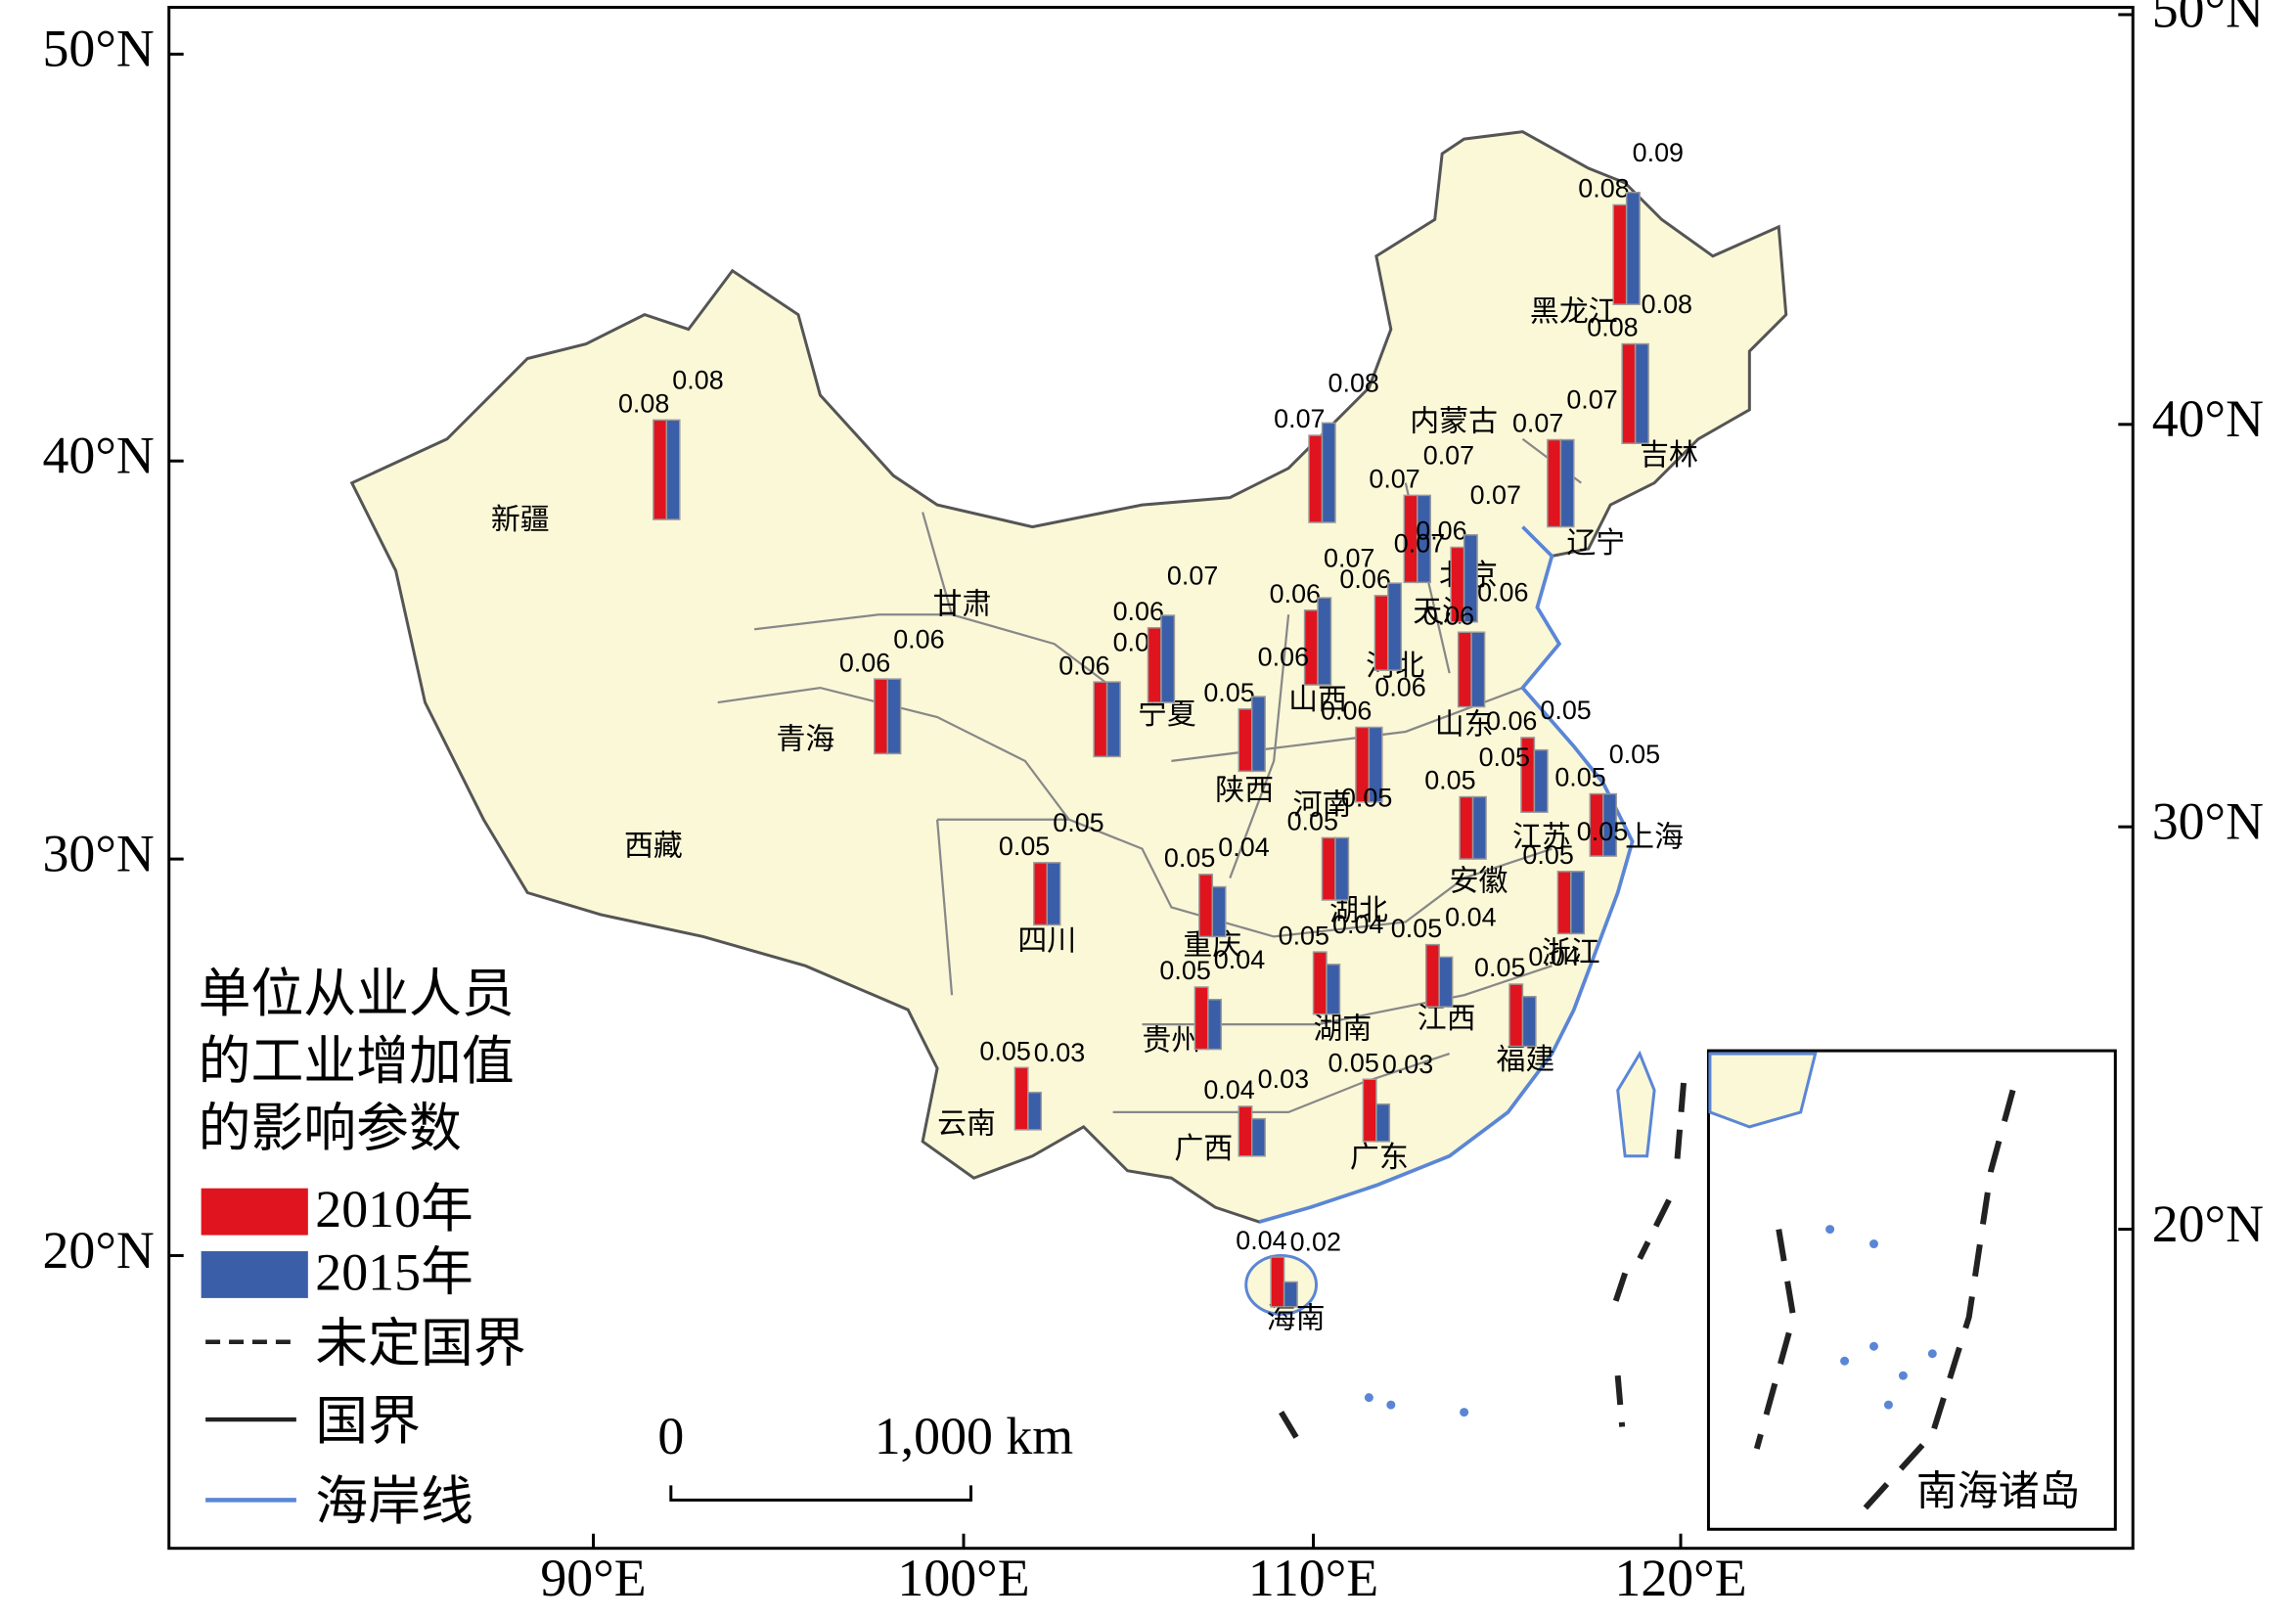 The height and width of the screenshot is (1620, 2296). I want to click on legend-label: 国界, so click(368, 1421).